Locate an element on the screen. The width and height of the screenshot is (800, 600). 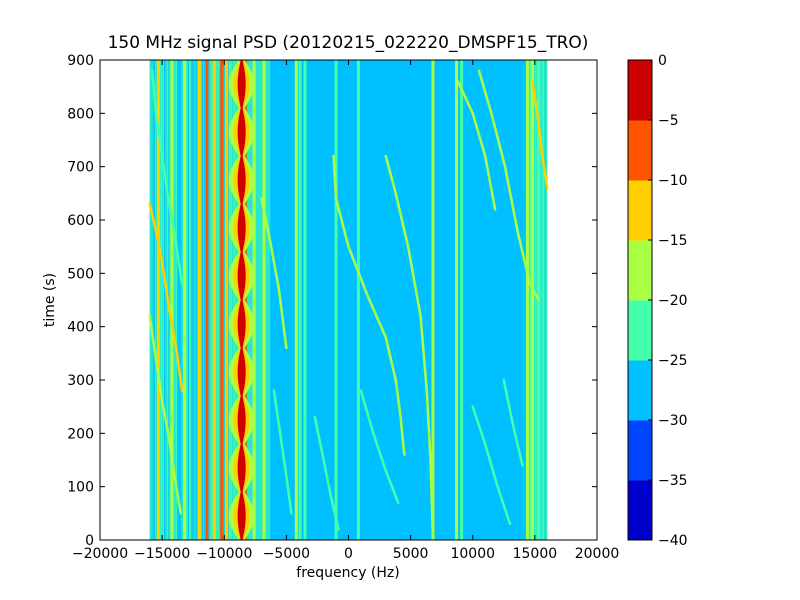
x-tick-label: −20000 is located at coordinates (100, 554).